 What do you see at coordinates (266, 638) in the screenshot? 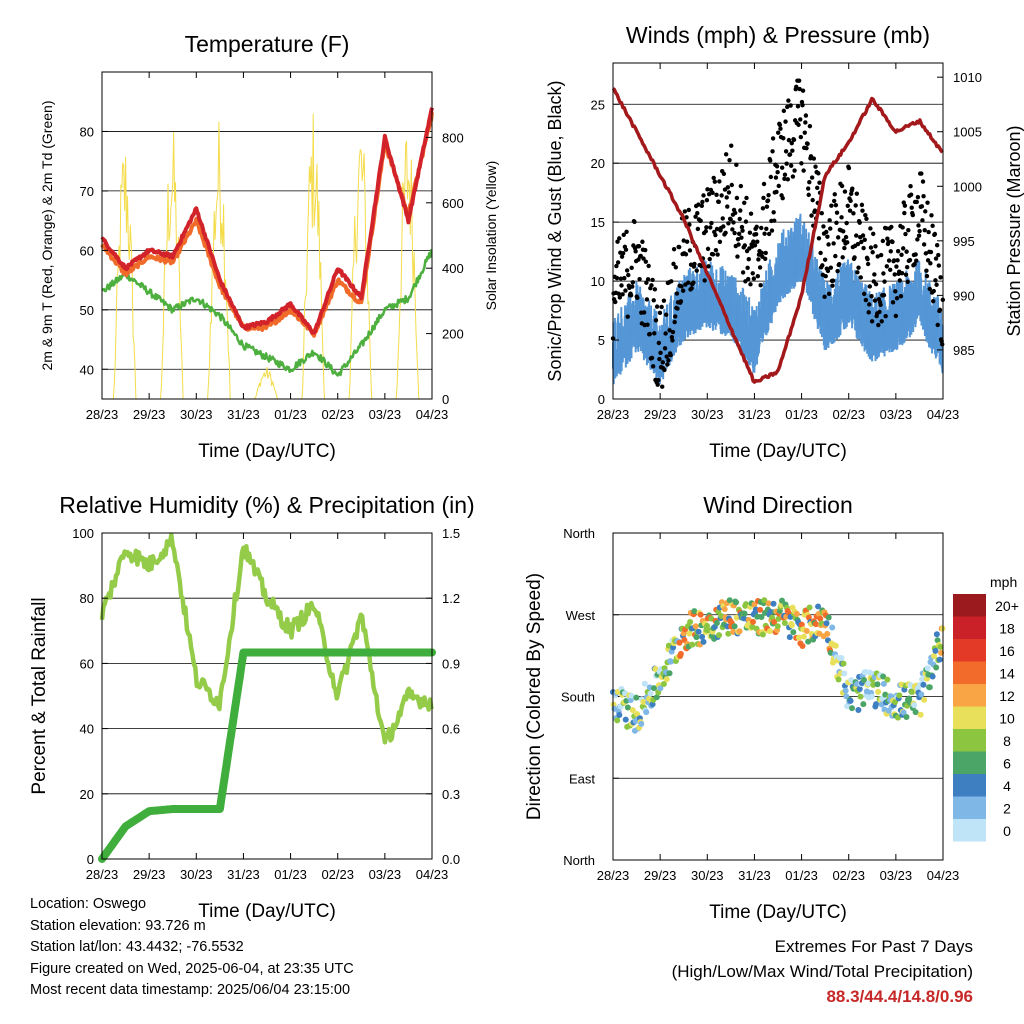
I see `rh-line` at bounding box center [266, 638].